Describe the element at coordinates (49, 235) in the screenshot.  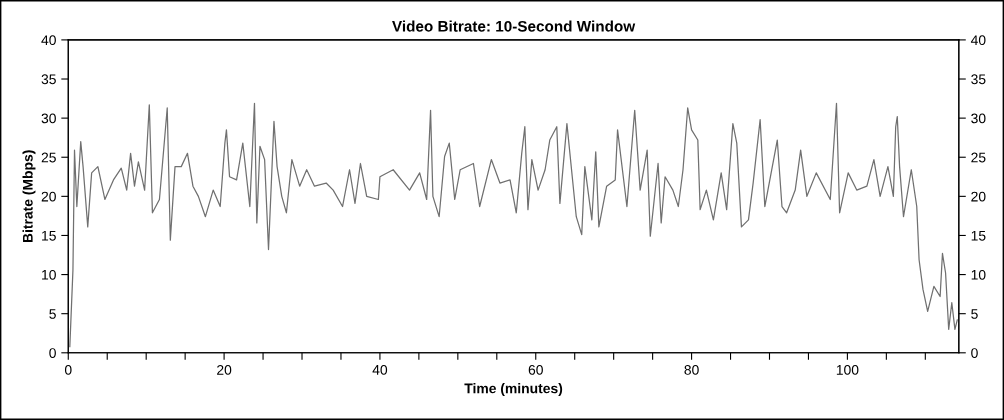
I see `y-tick-label: 15` at that location.